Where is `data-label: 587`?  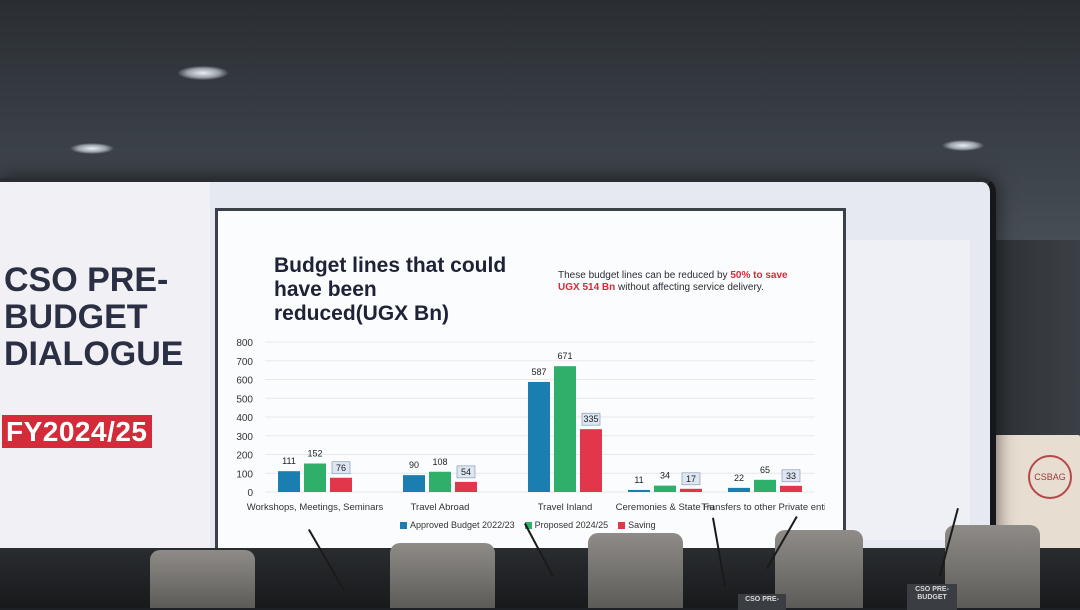 data-label: 587 is located at coordinates (538, 372).